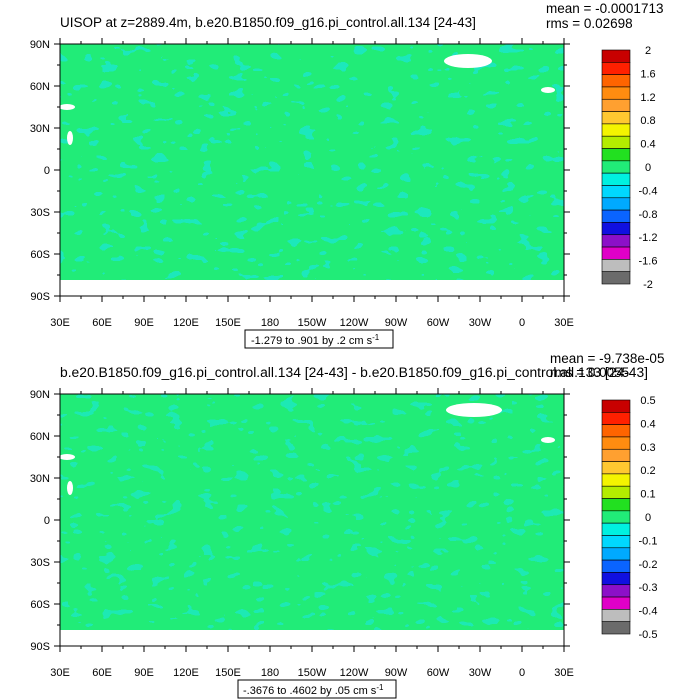 This screenshot has height=700, width=700. I want to click on antarctica-mask, so click(312, 638).